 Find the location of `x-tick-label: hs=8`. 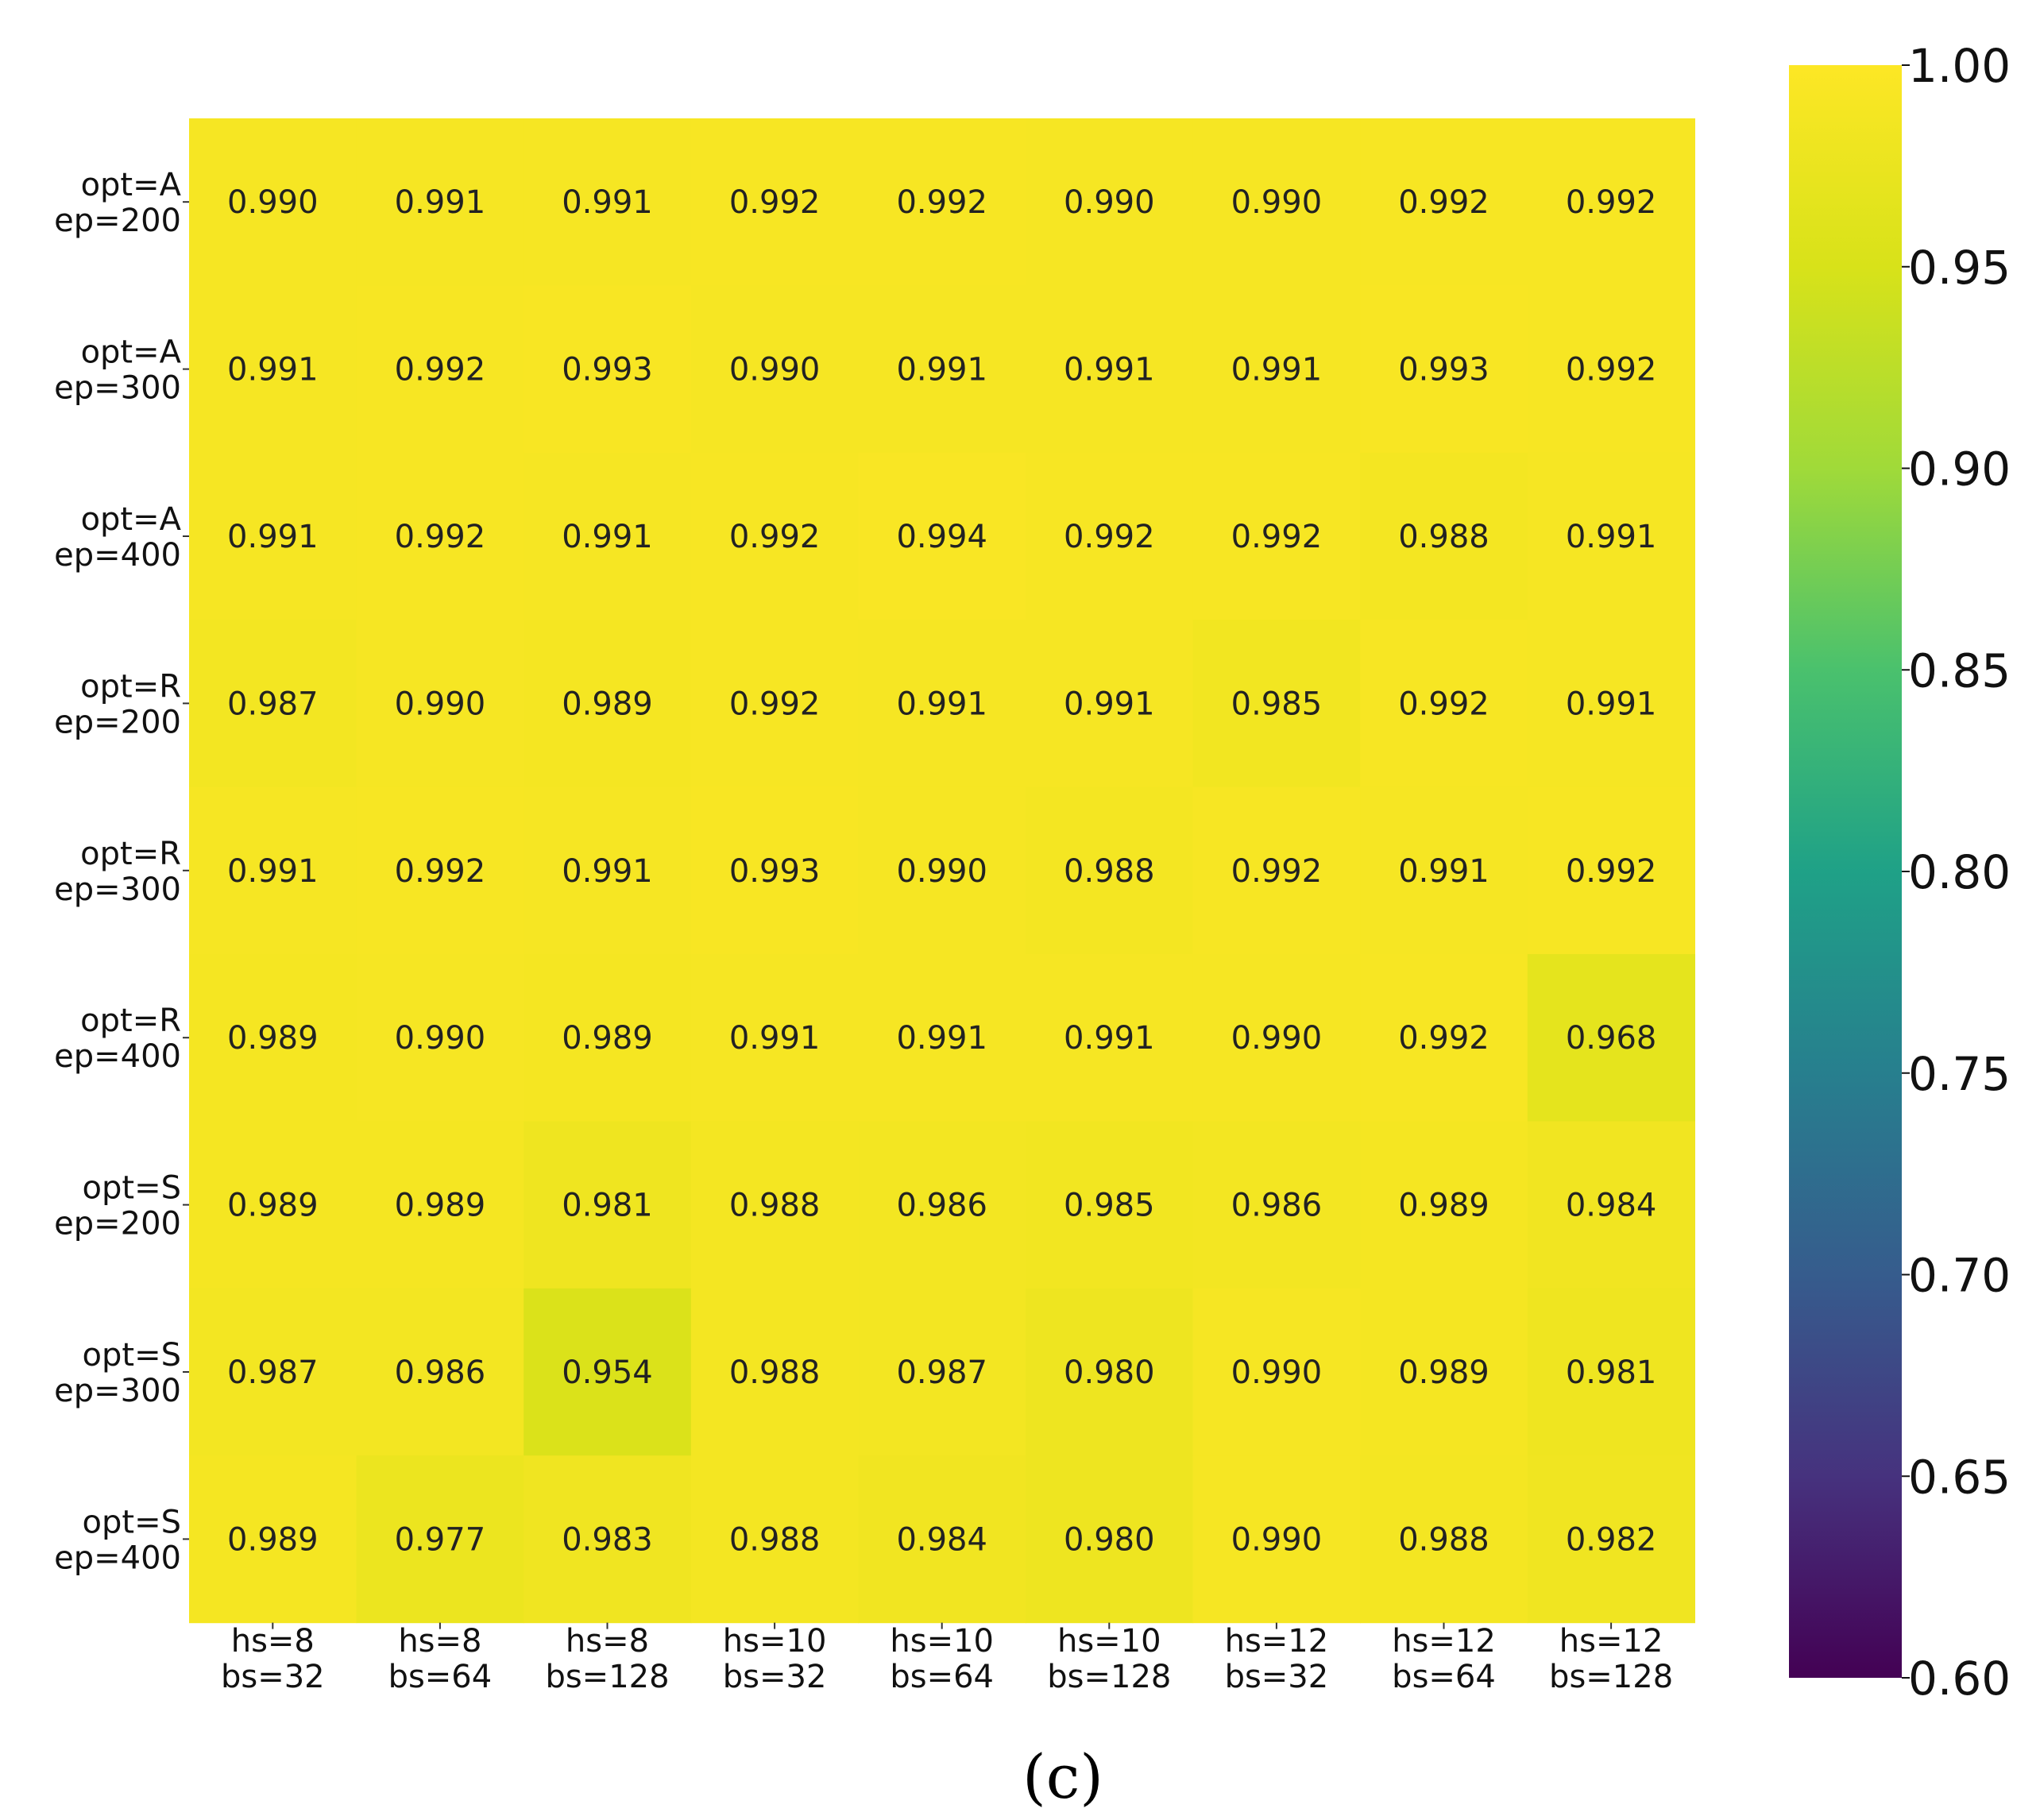

x-tick-label: hs=8 is located at coordinates (273, 1642).